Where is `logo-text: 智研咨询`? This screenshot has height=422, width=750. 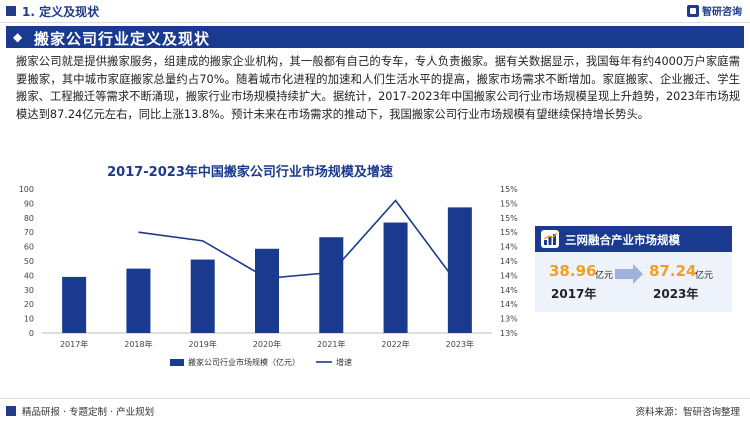 logo-text: 智研咨询 is located at coordinates (722, 12).